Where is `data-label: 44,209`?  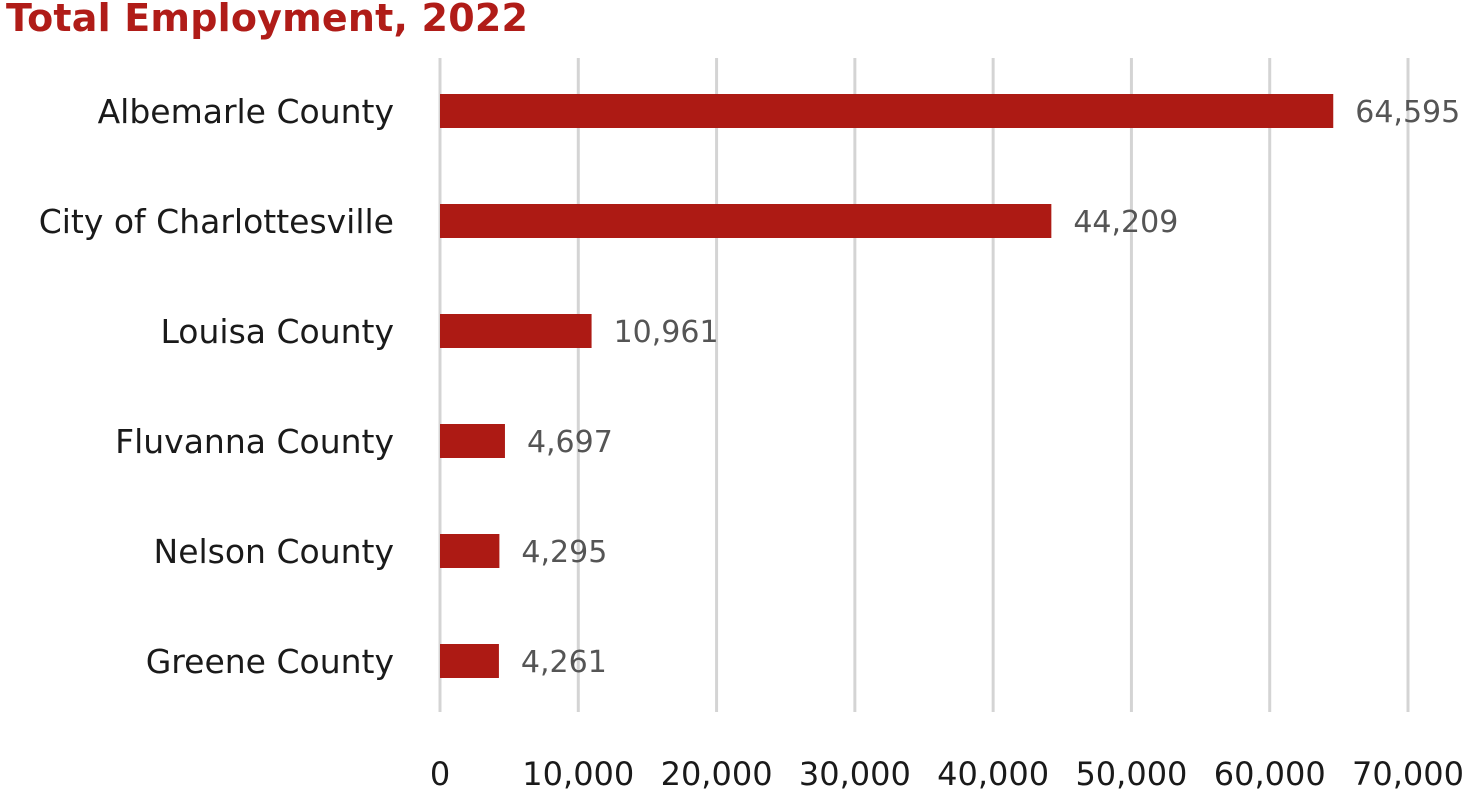 data-label: 44,209 is located at coordinates (1125, 222).